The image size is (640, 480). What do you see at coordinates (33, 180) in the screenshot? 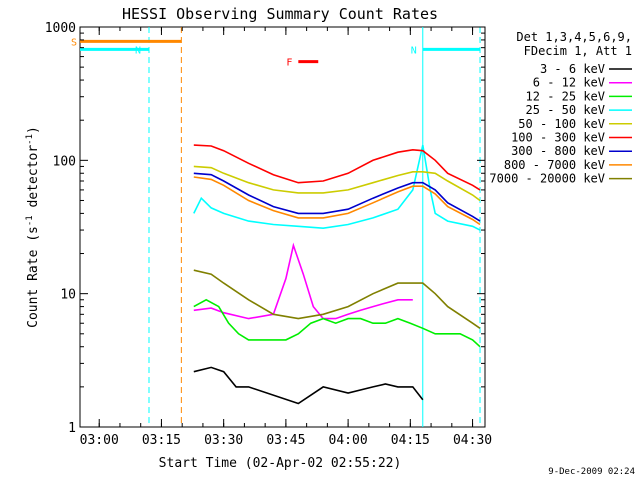
I see `y-axis-label-mid: detector` at bounding box center [33, 180].